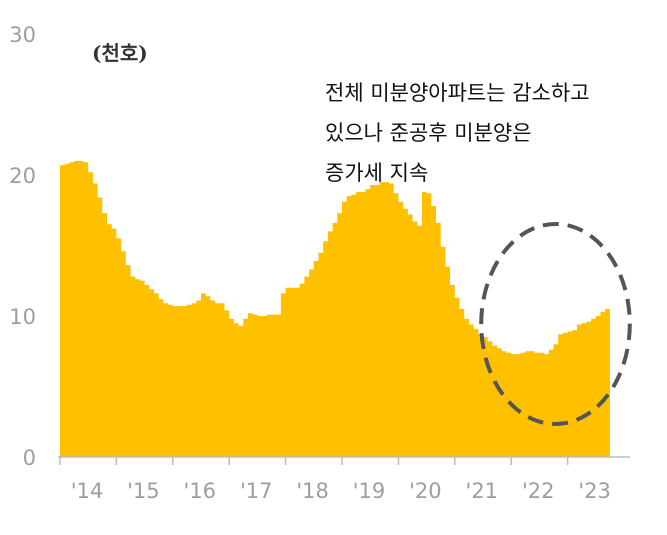 The image size is (667, 535). What do you see at coordinates (369, 491) in the screenshot?
I see `x-tick-label: '19` at bounding box center [369, 491].